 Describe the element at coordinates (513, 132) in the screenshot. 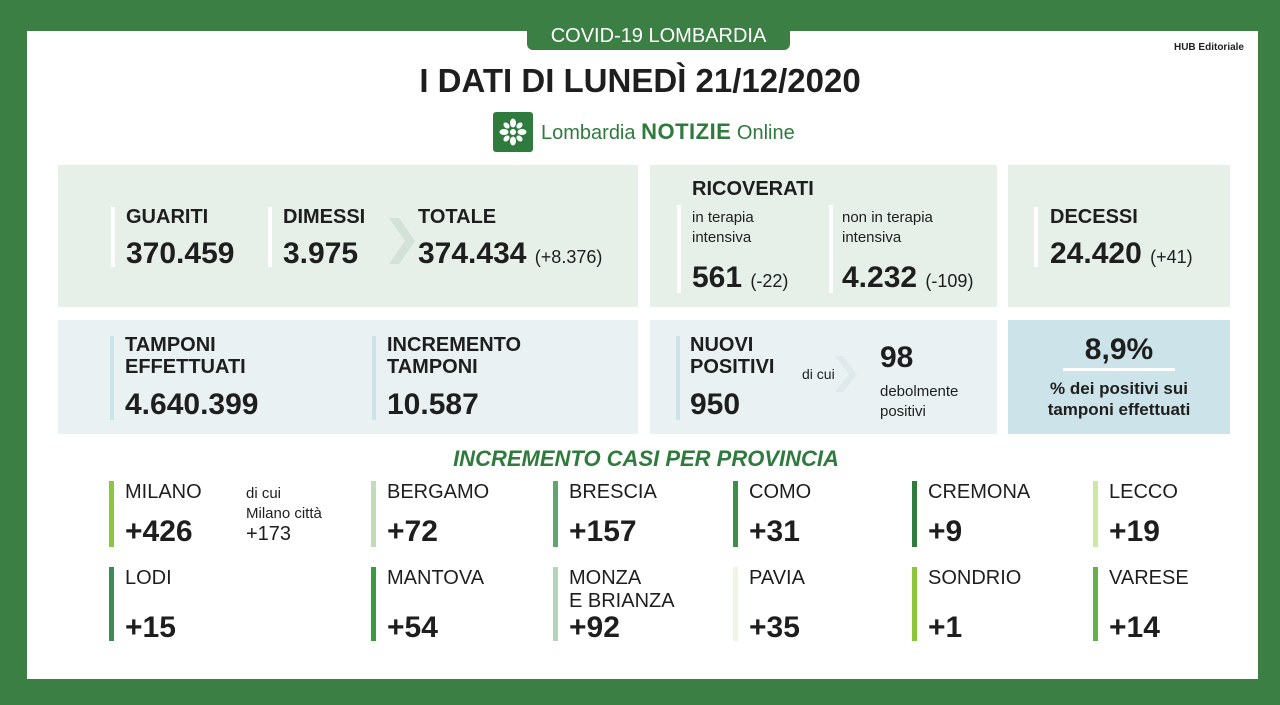

I see `lombardia-rose-icon` at that location.